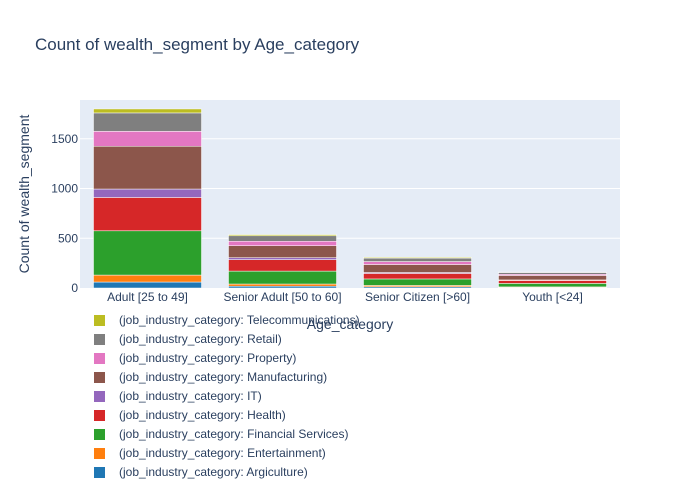 This screenshot has height=500, width=700. What do you see at coordinates (200, 339) in the screenshot?
I see `legend-label: (job_industry_category: Retail)` at bounding box center [200, 339].